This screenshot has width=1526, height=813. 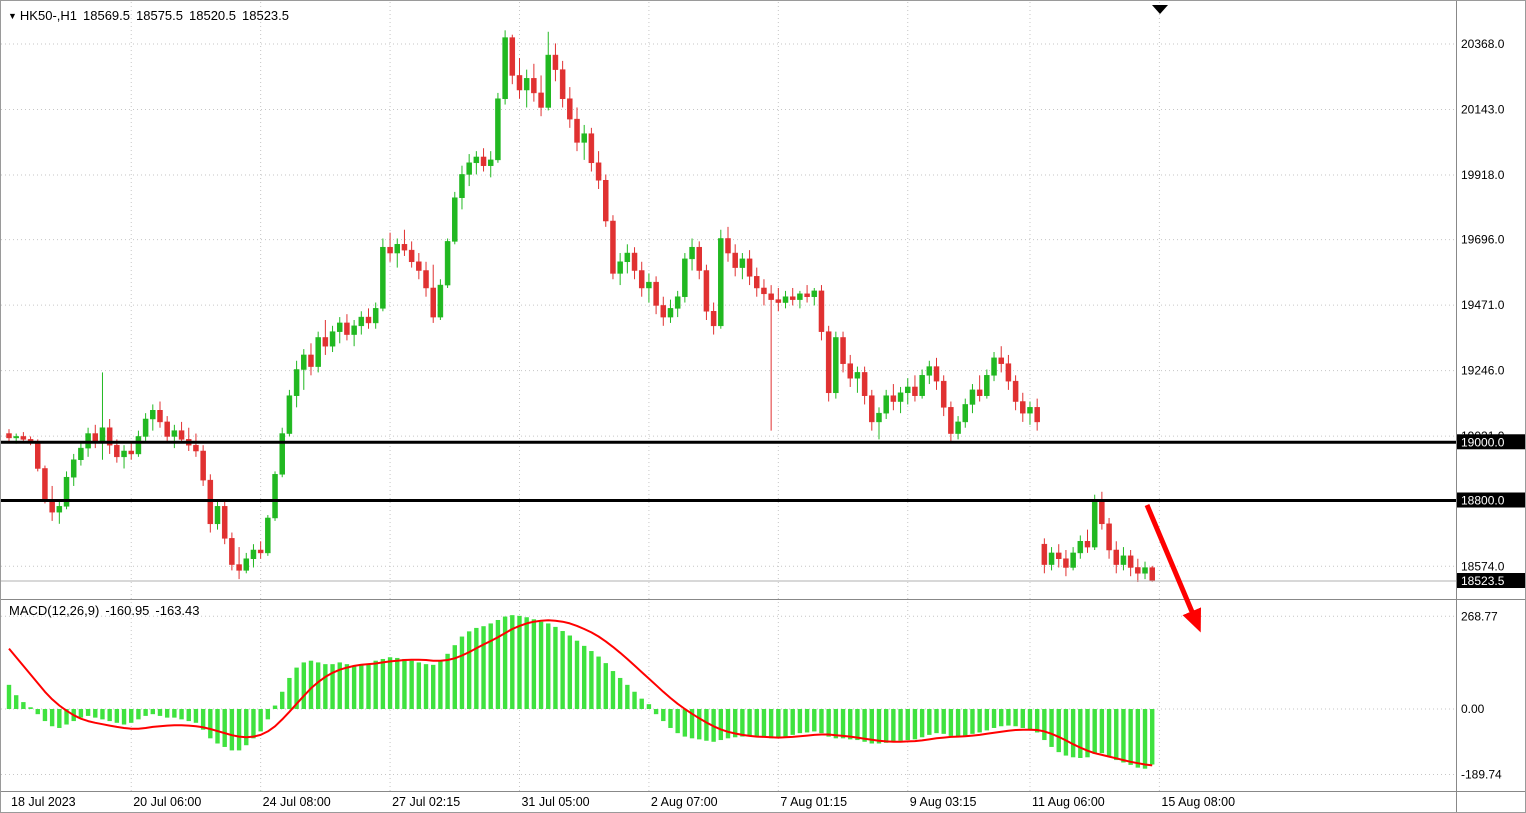 What do you see at coordinates (54, 610) in the screenshot?
I see `macd-name: MACD(12,26,9)` at bounding box center [54, 610].